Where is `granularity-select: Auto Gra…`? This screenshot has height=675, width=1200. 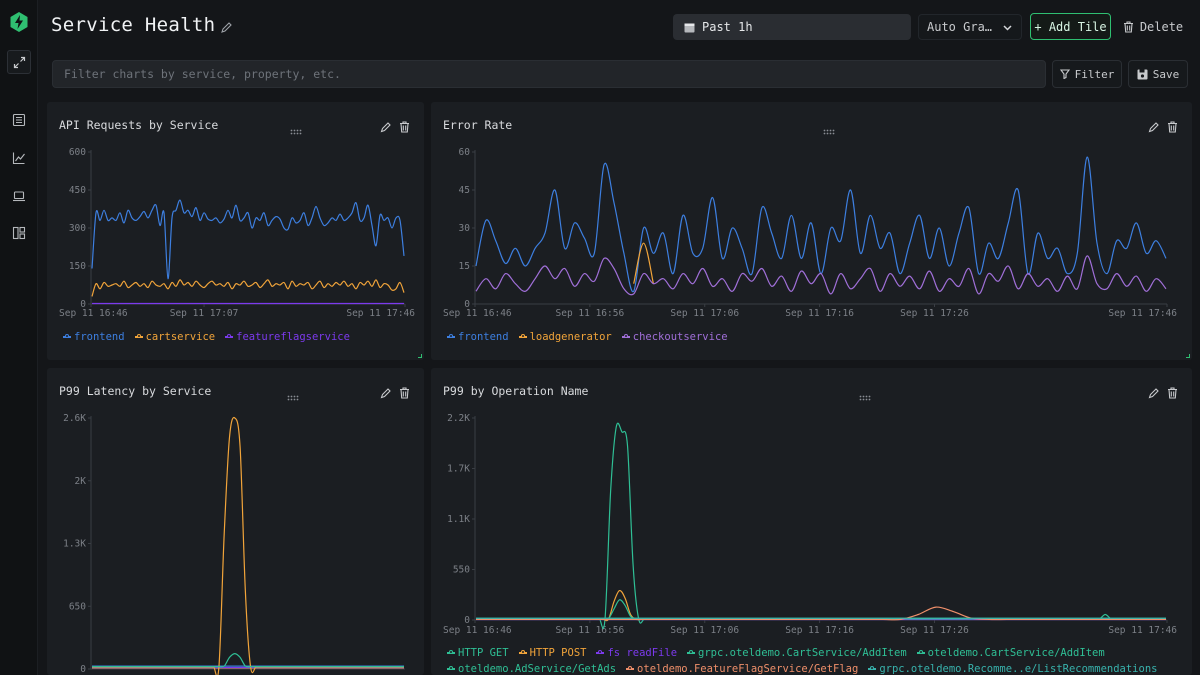 granularity-select: Auto Gra… is located at coordinates (970, 27).